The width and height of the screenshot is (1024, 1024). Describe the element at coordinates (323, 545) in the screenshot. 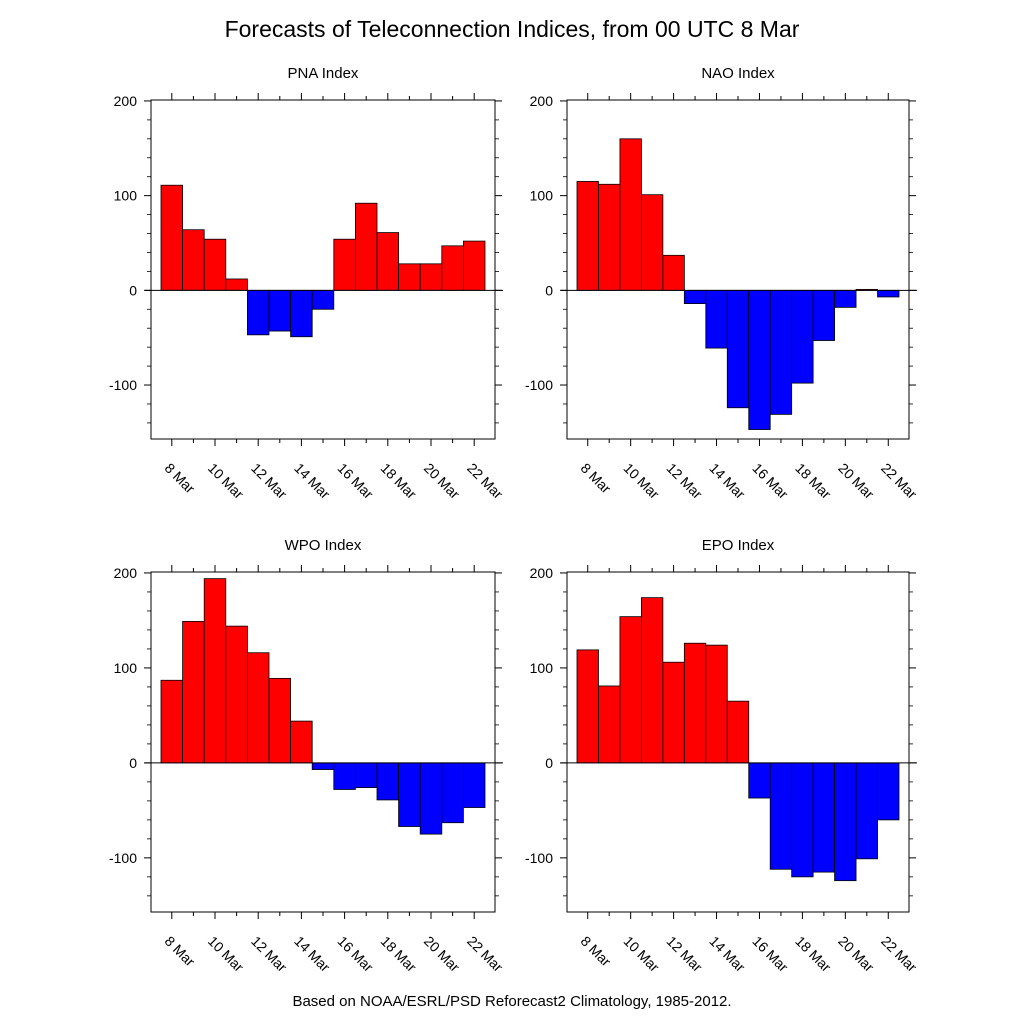

I see `panel-title: WPO Index` at that location.